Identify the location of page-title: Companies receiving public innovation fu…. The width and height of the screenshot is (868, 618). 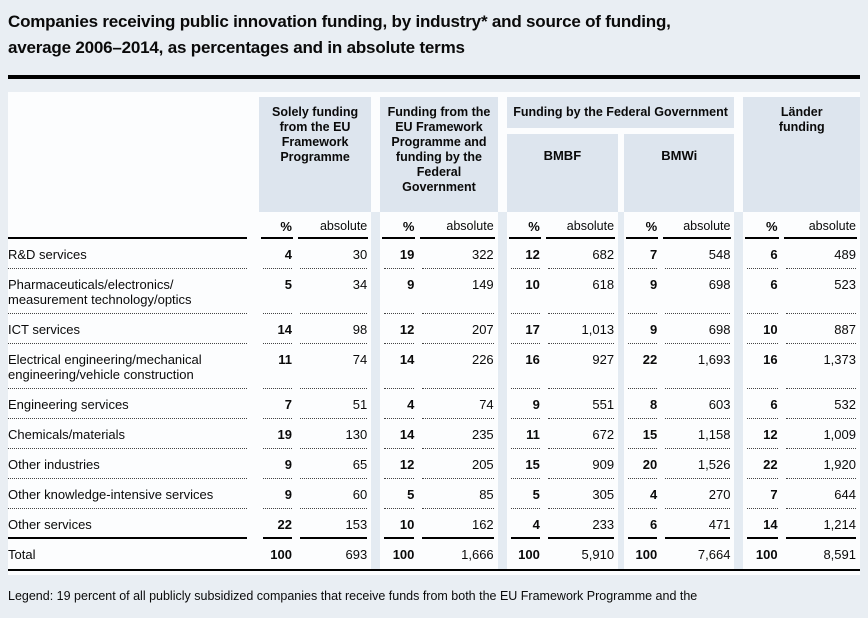
(434, 35).